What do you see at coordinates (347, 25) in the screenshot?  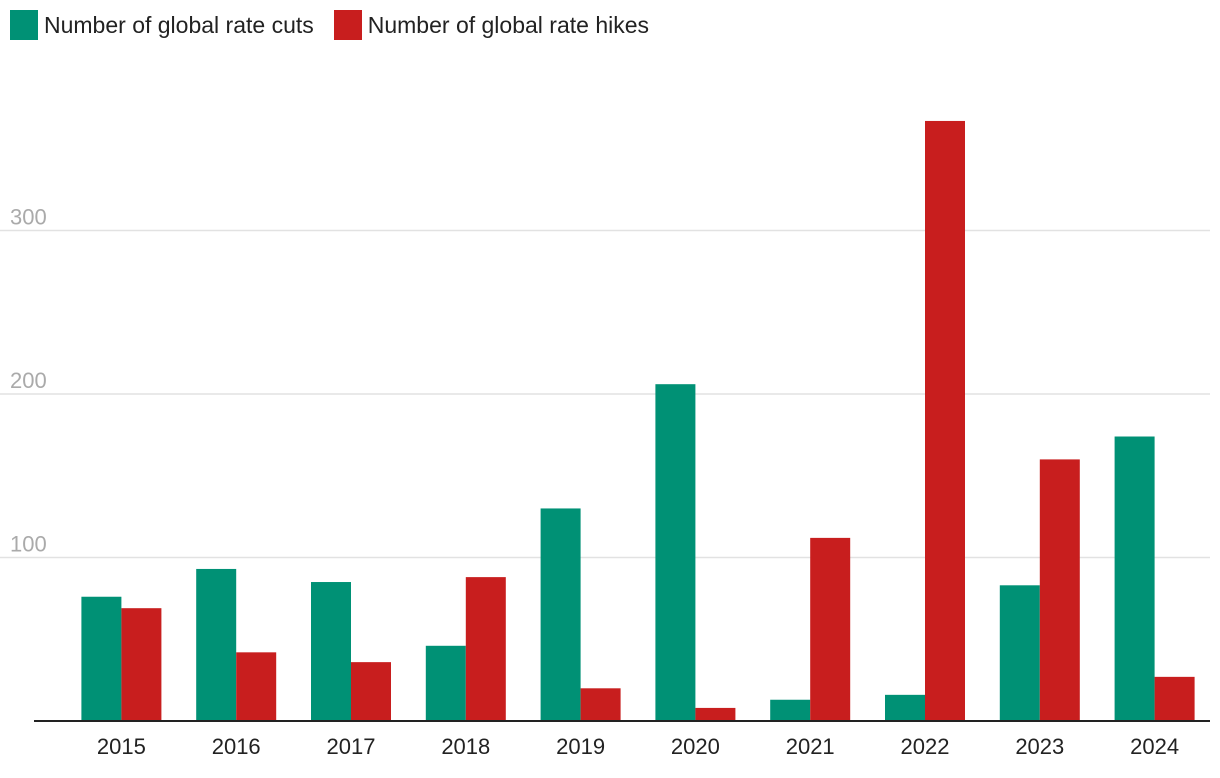 I see `legend-swatch-rate-hikes` at bounding box center [347, 25].